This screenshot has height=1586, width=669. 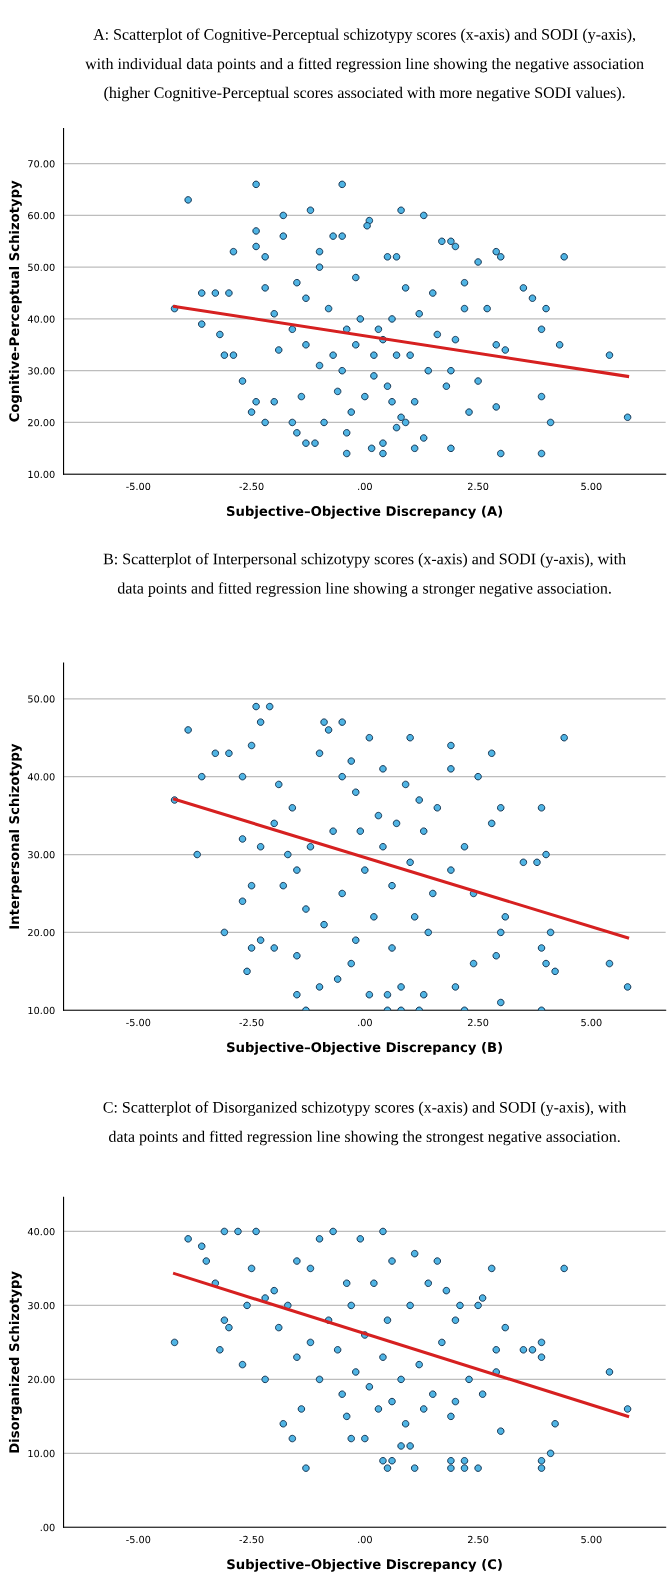 I want to click on chart-title: C: Scatterplot of Disorganized schizotypy scores (x-axis) and SODI (y-axis), with data points and fitted regression line showing the strongest negative association., so click(x=365, y=1123).